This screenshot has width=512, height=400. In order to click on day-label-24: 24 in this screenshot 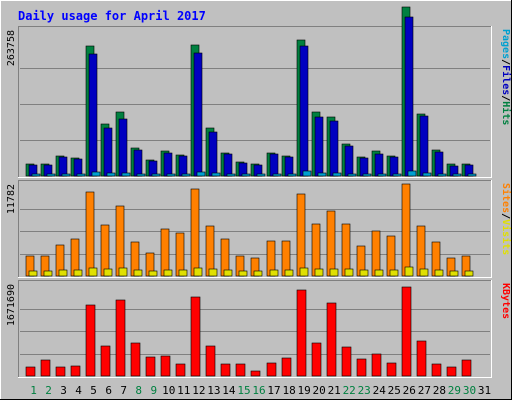, I will do `click(380, 390)`.